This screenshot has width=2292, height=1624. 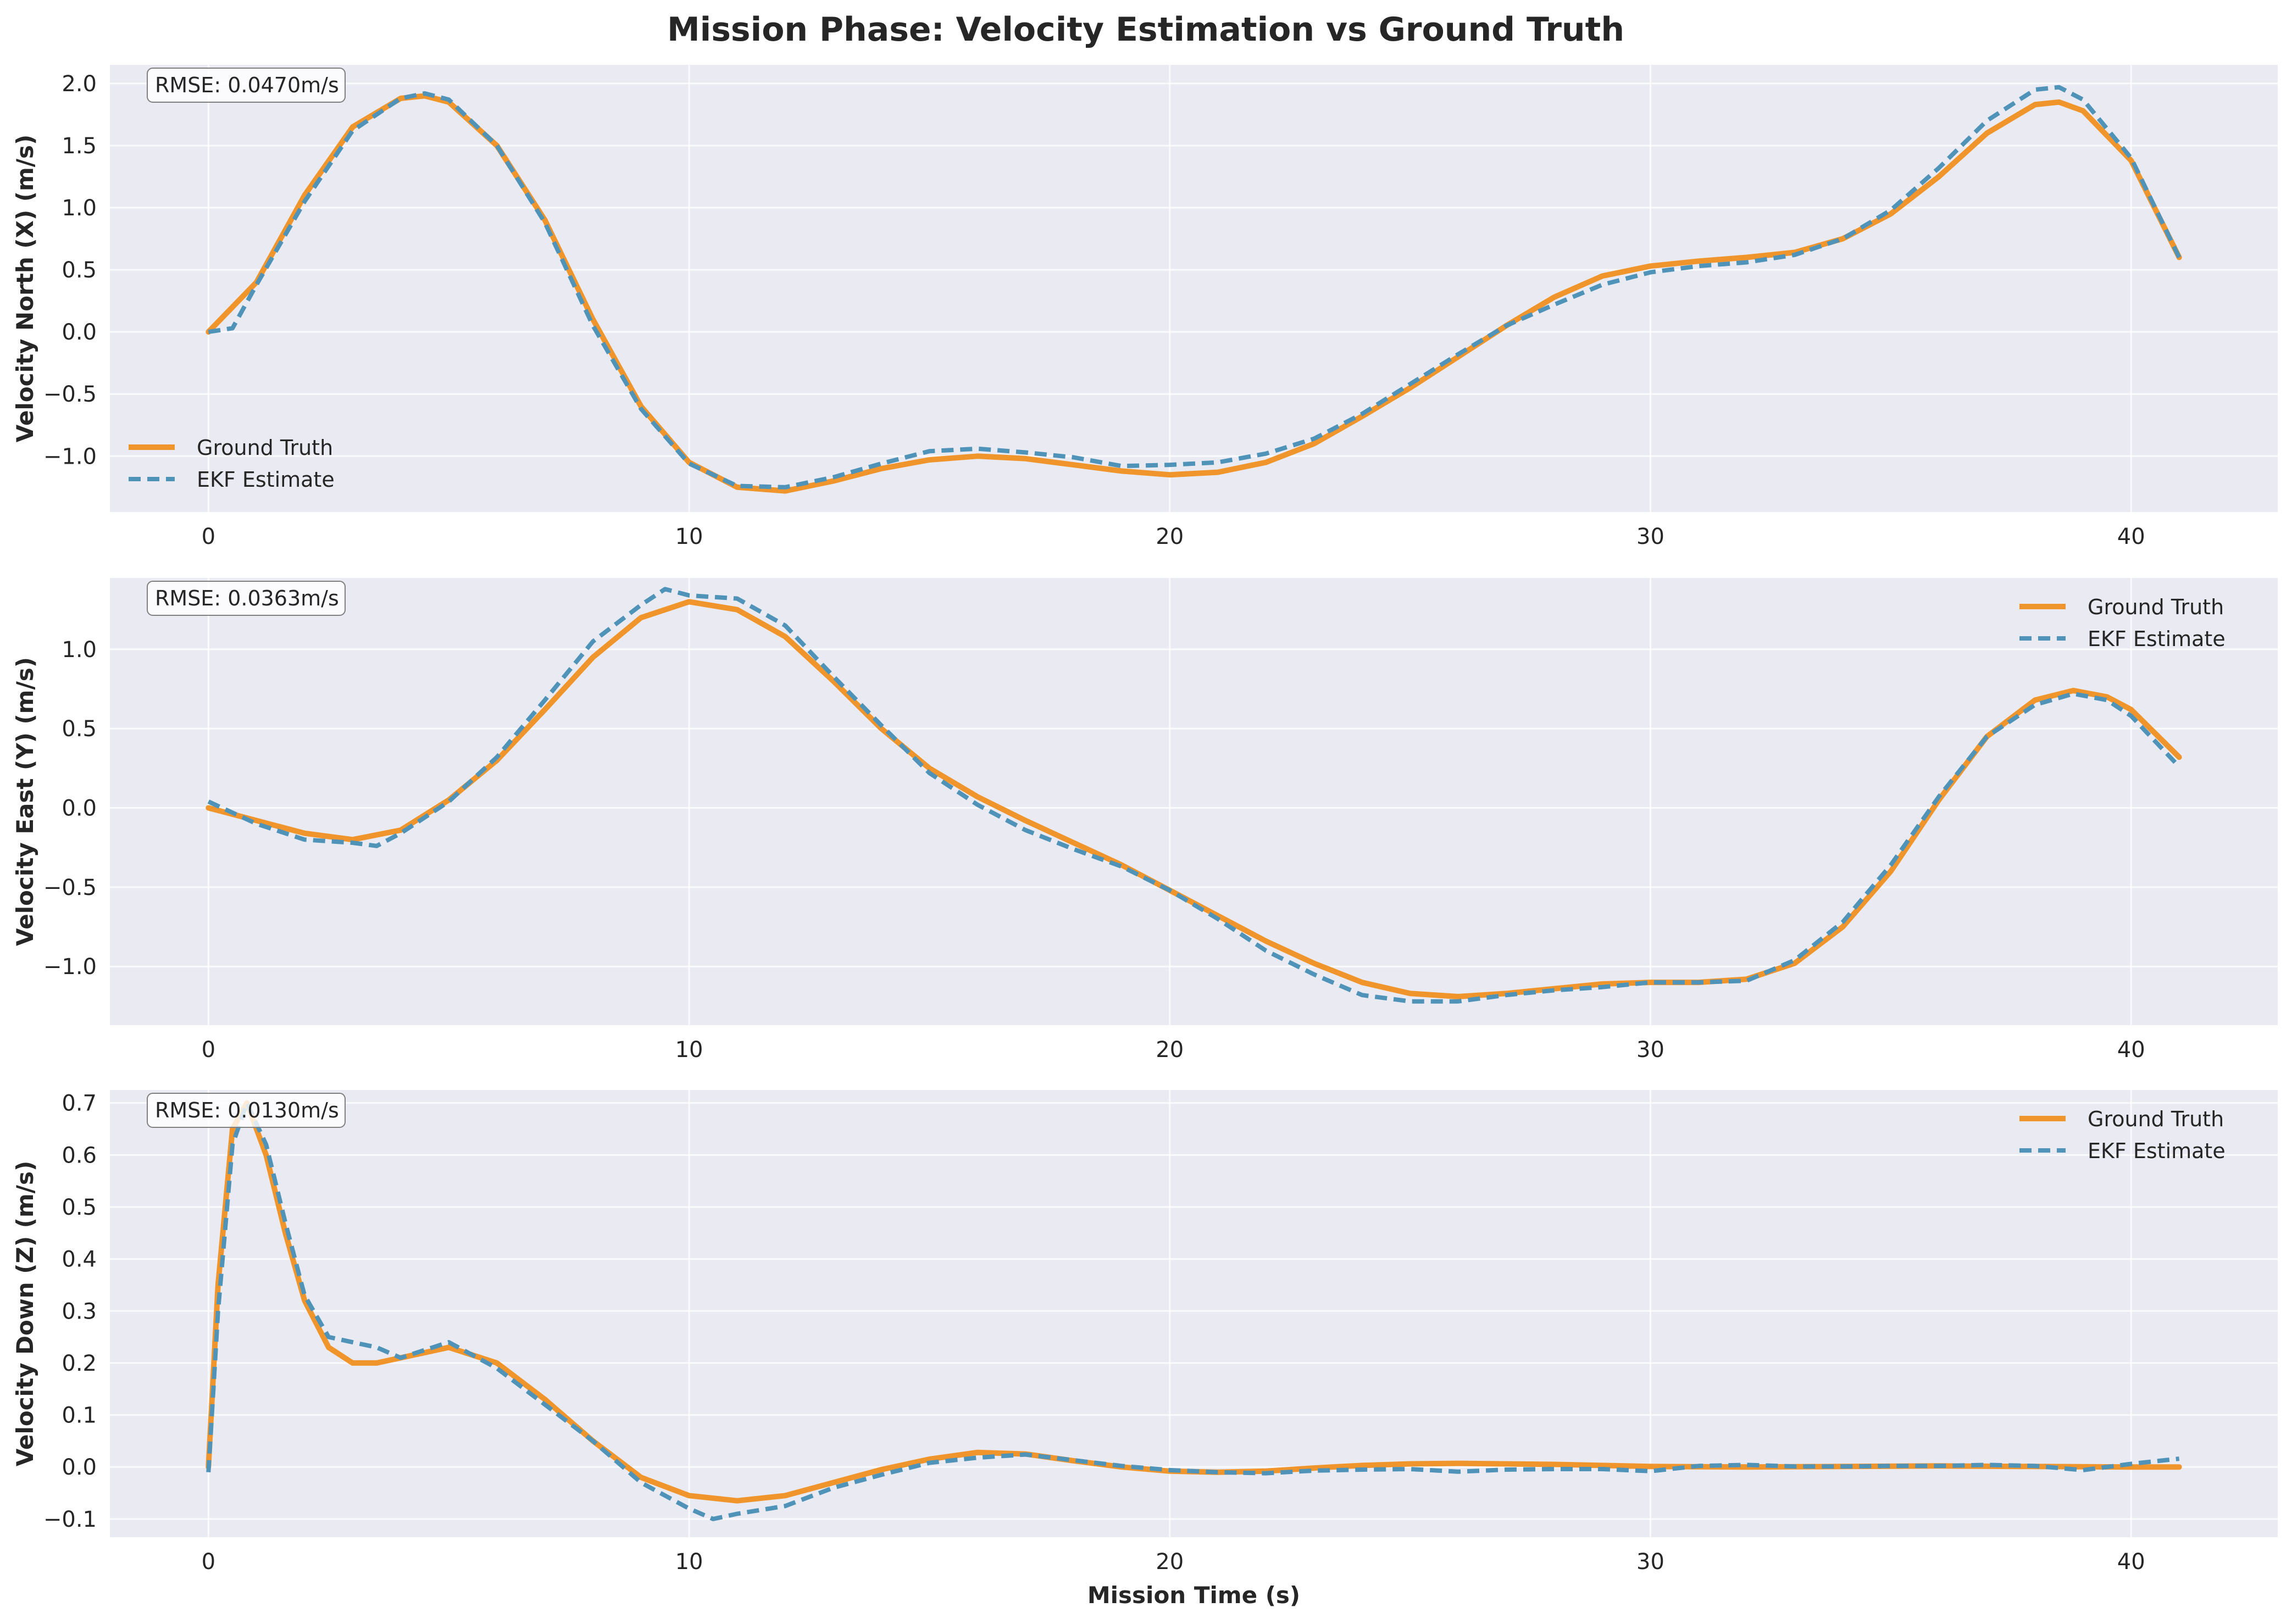 I want to click on rmse-annotation: RMSE: 0.0470m/s, so click(x=247, y=85).